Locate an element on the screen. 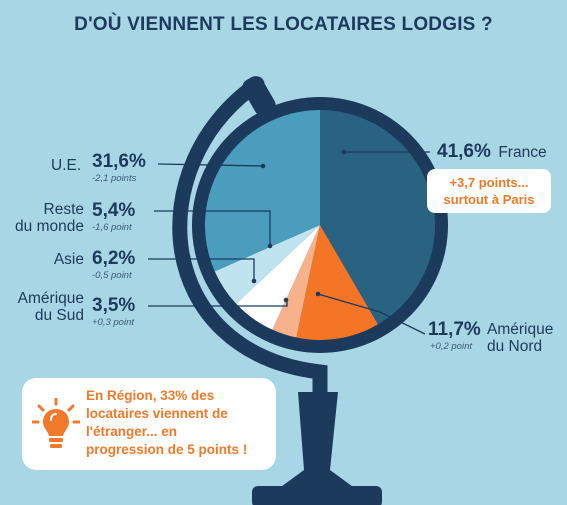  pie-slice-u-e- is located at coordinates (262, 191).